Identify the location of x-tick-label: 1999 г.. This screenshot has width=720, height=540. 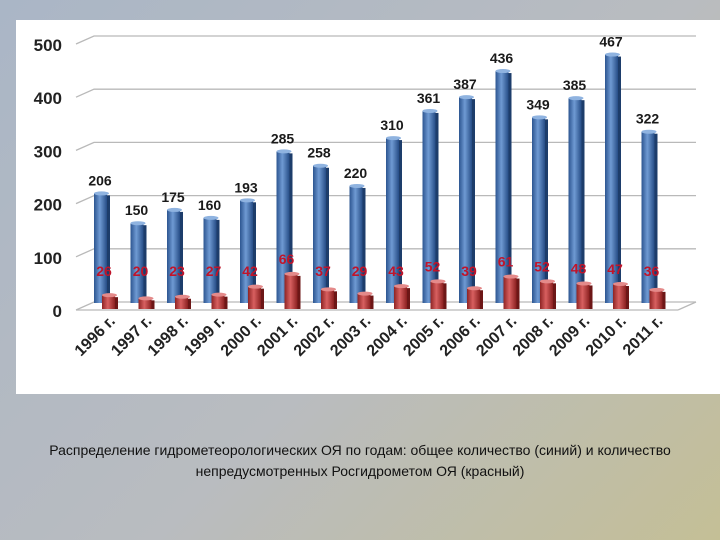
(204, 336).